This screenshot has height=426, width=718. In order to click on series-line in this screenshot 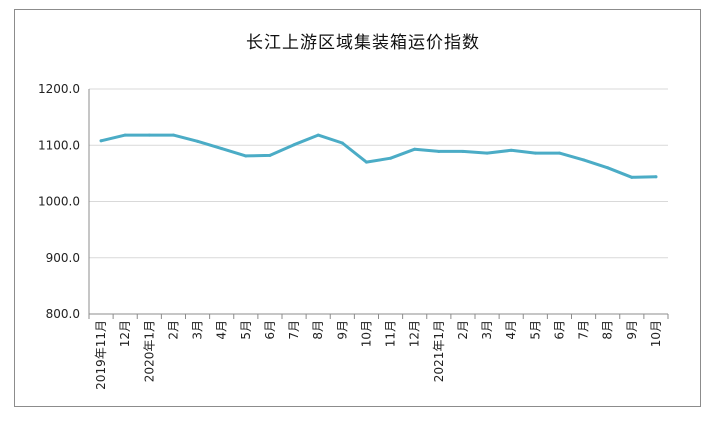, I will do `click(378, 156)`.